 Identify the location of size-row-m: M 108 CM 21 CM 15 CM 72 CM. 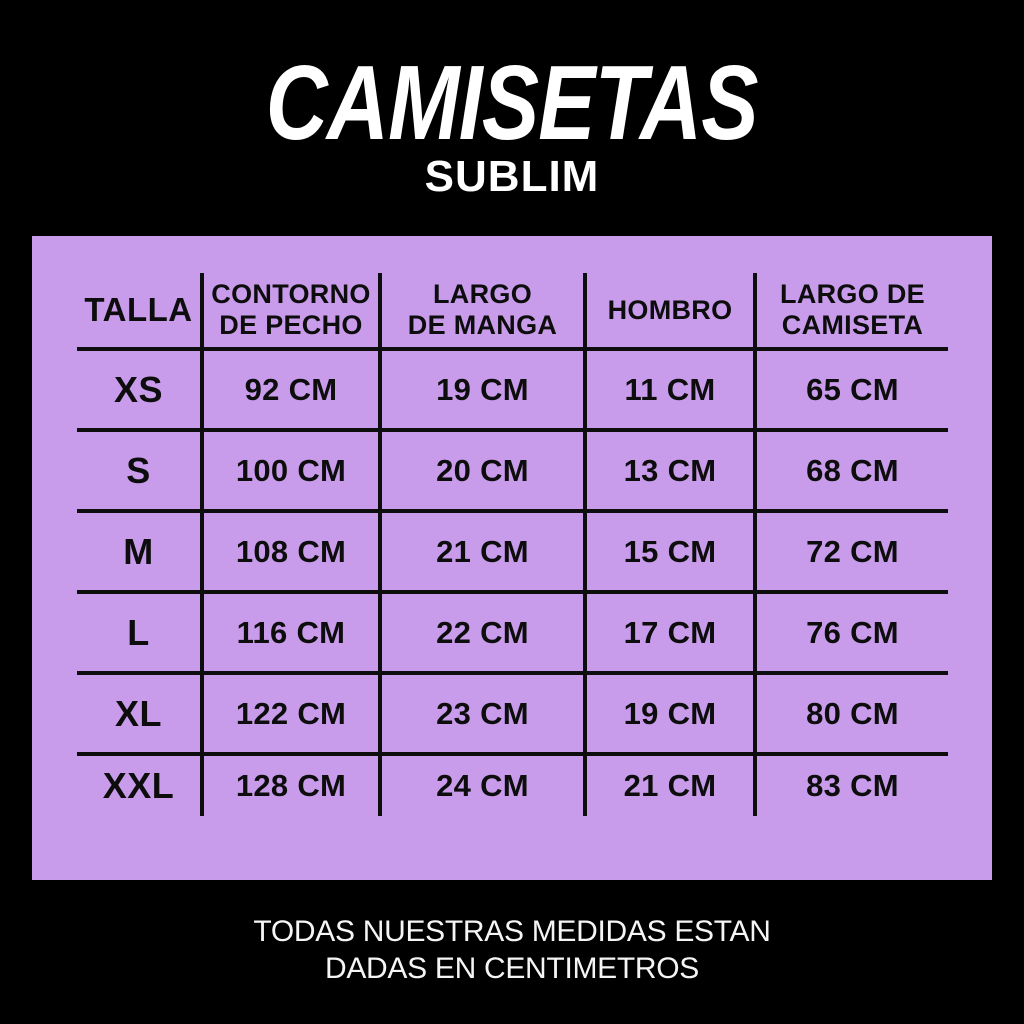
(512, 552).